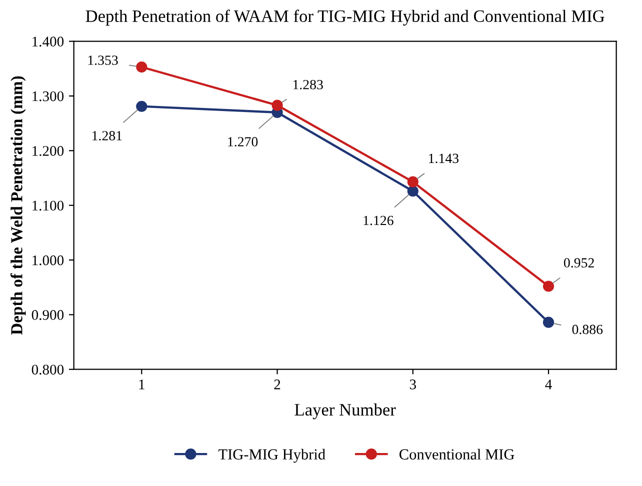  I want to click on y-tick-label: 0.800, so click(48, 369).